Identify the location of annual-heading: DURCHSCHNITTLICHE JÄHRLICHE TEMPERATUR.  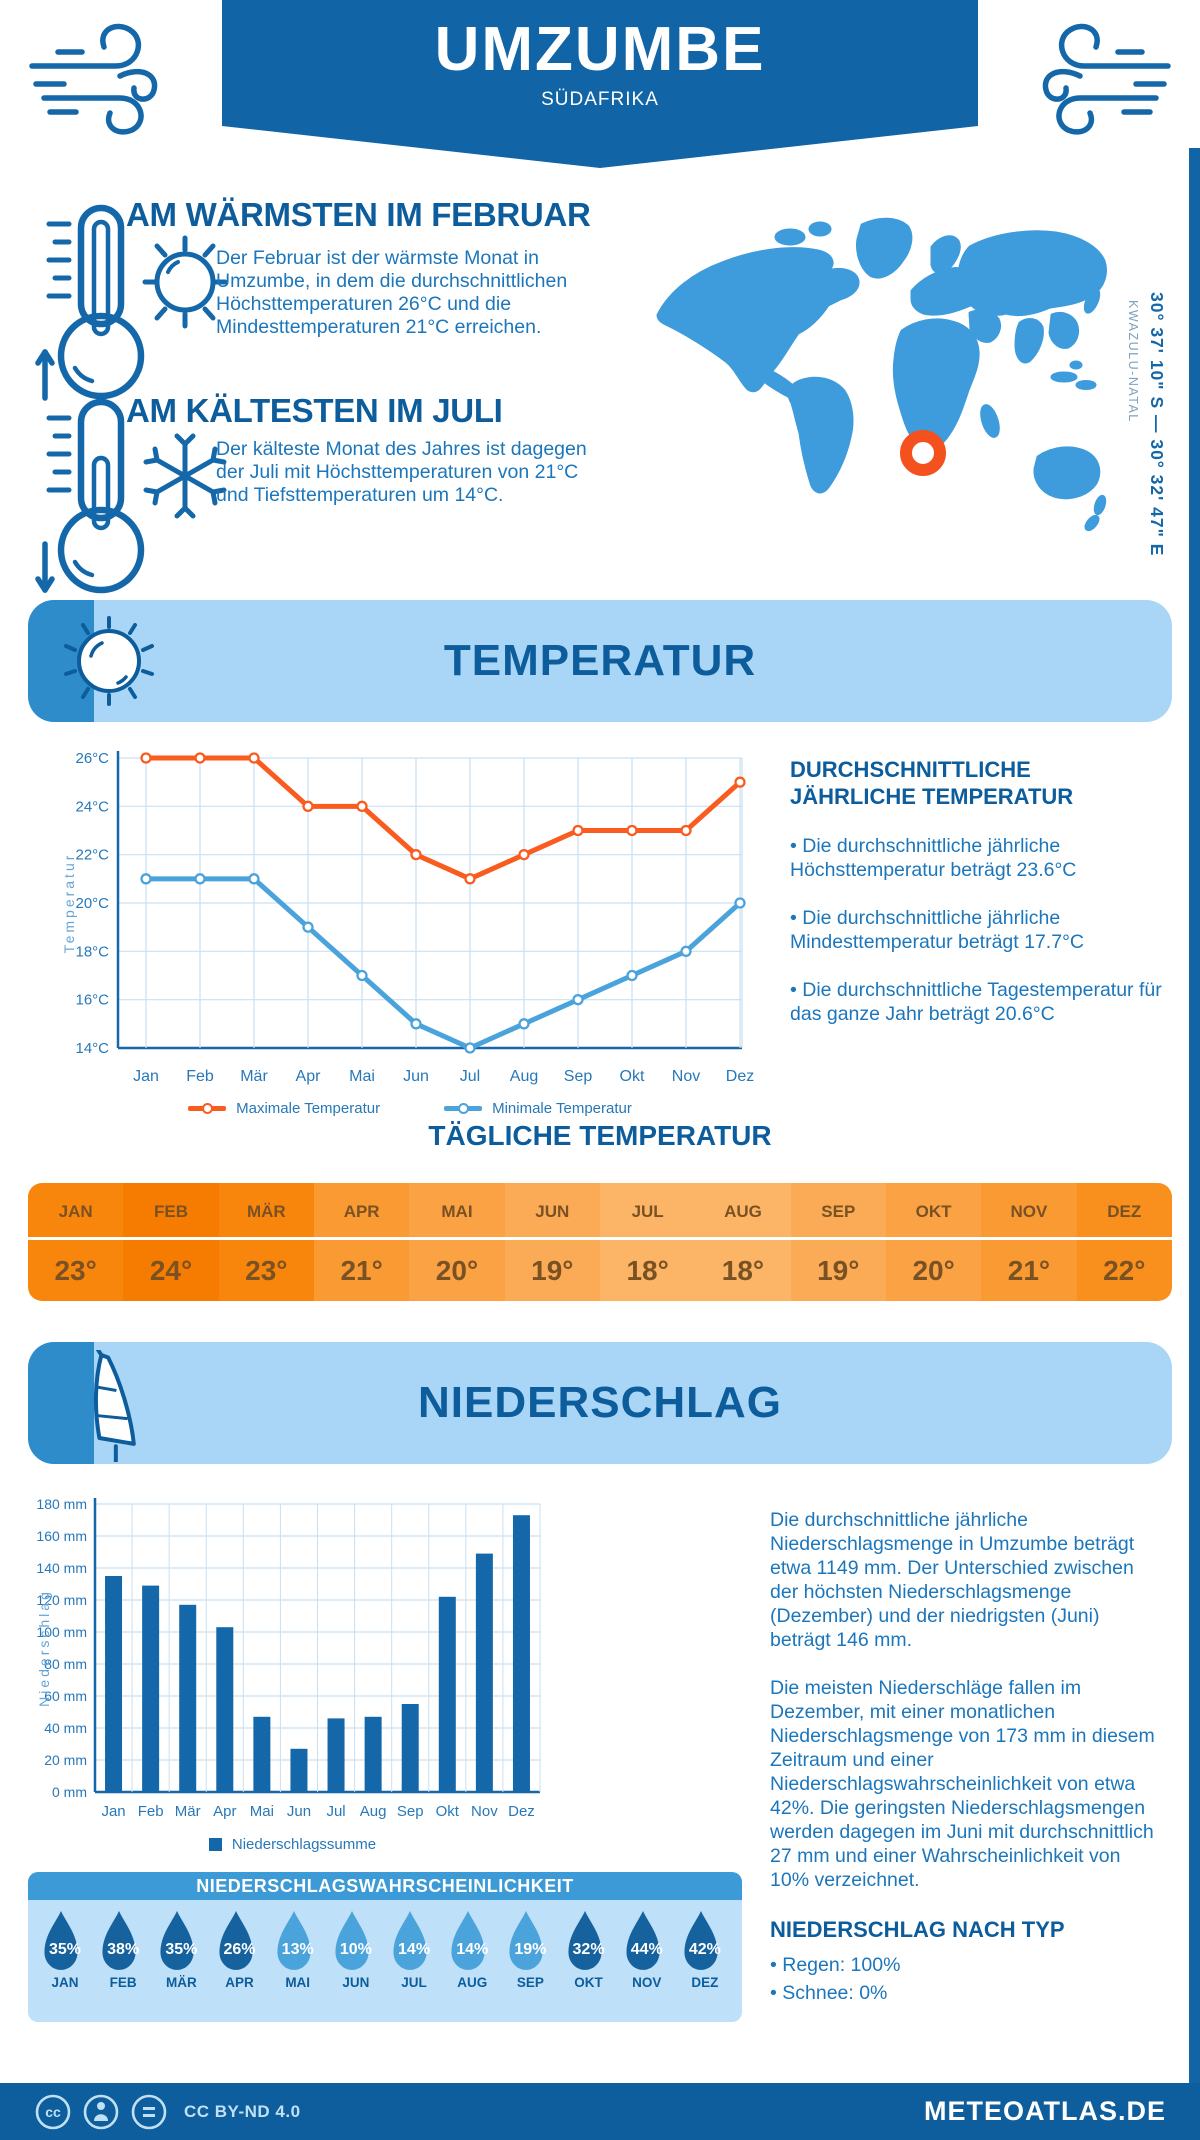
(932, 783).